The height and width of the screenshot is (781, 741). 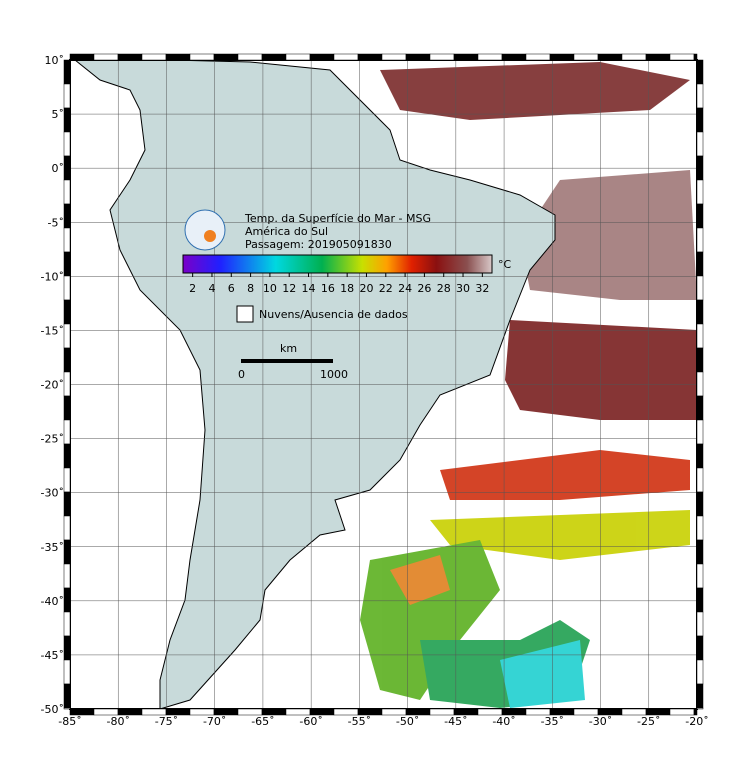 I want to click on scale-unit: km, so click(x=288, y=348).